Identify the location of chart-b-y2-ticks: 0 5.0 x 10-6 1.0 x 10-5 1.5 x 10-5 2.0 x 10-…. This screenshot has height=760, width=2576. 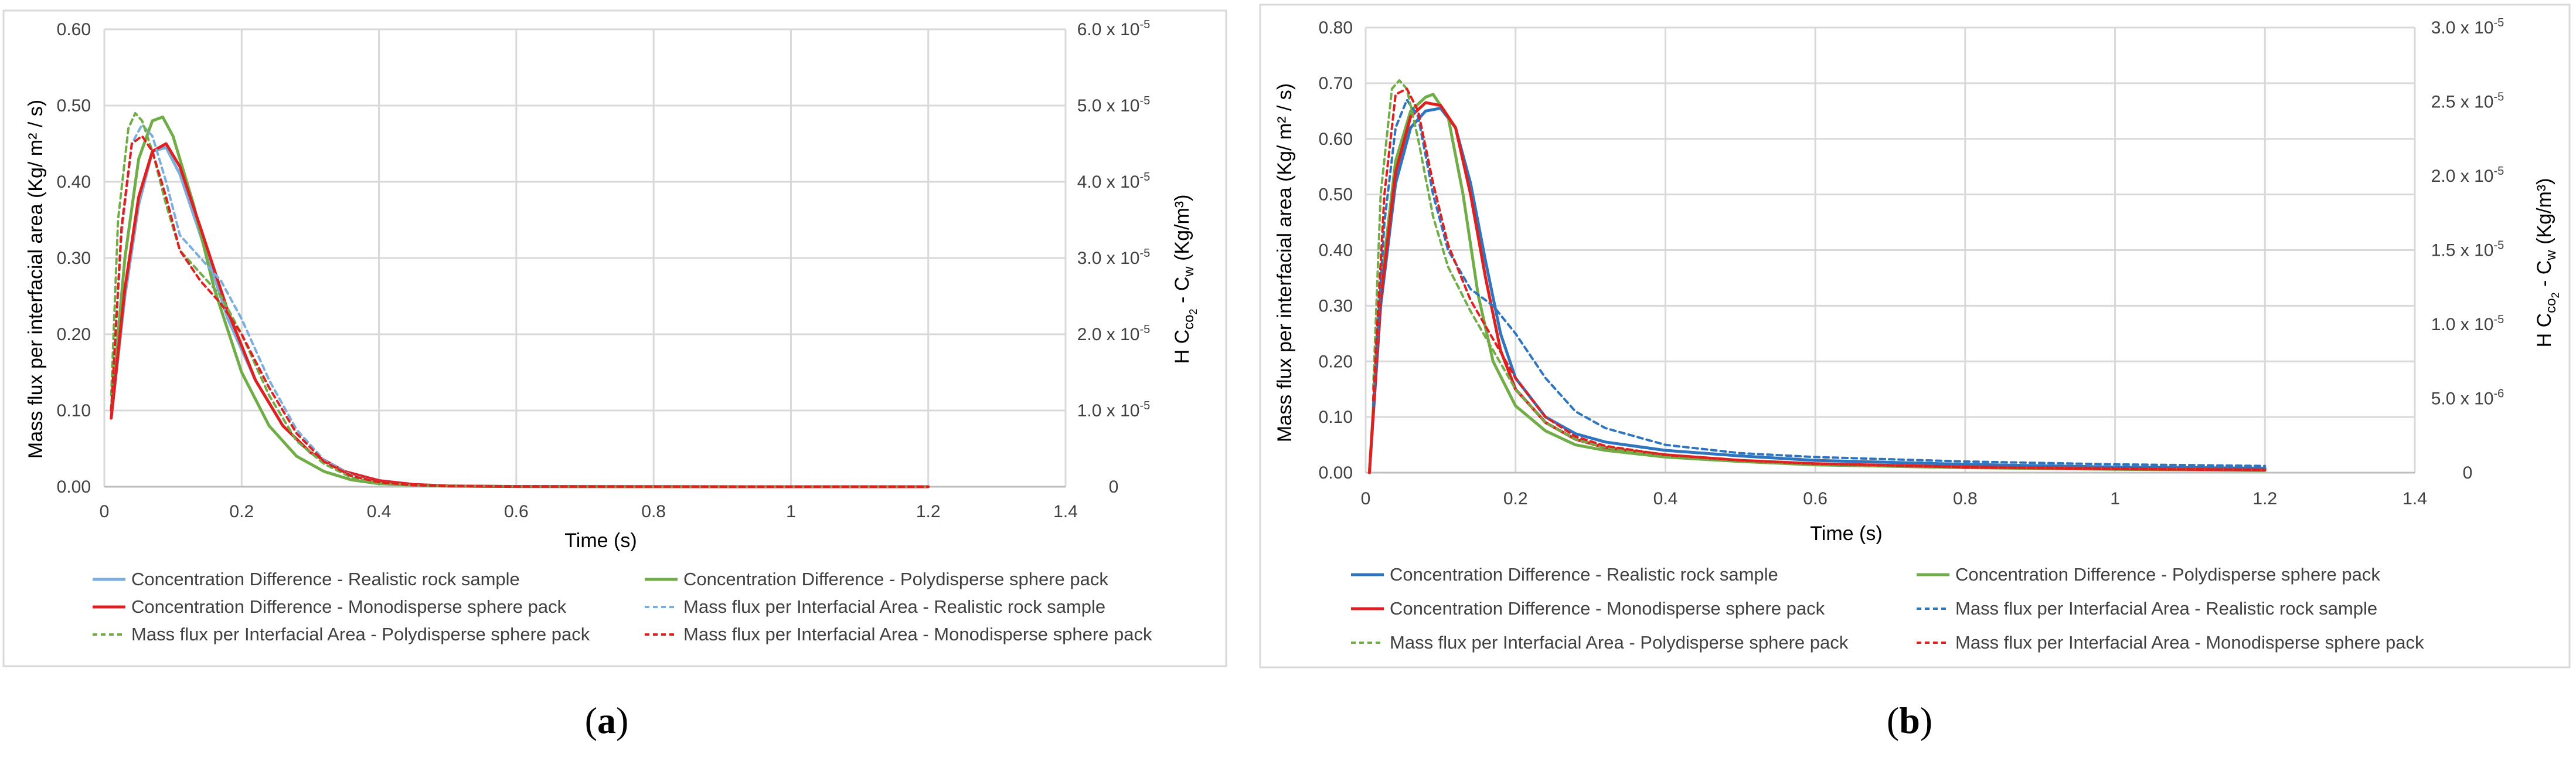
(2467, 249).